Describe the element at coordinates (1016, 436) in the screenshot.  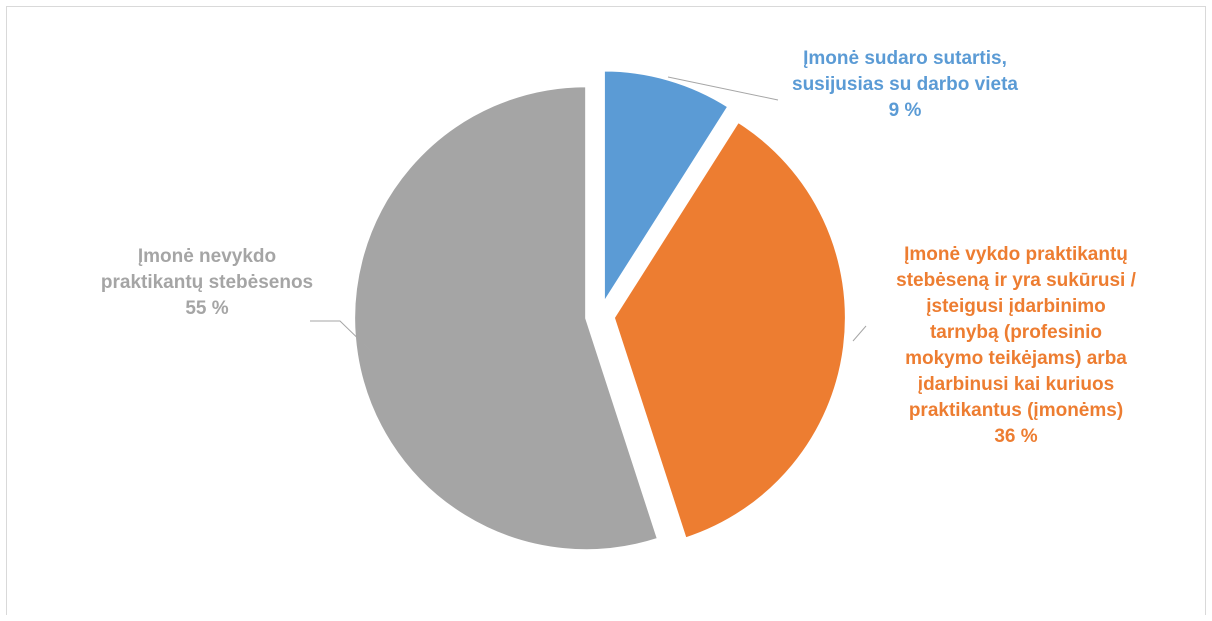
I see `slice-value-monitoring: 36 %` at that location.